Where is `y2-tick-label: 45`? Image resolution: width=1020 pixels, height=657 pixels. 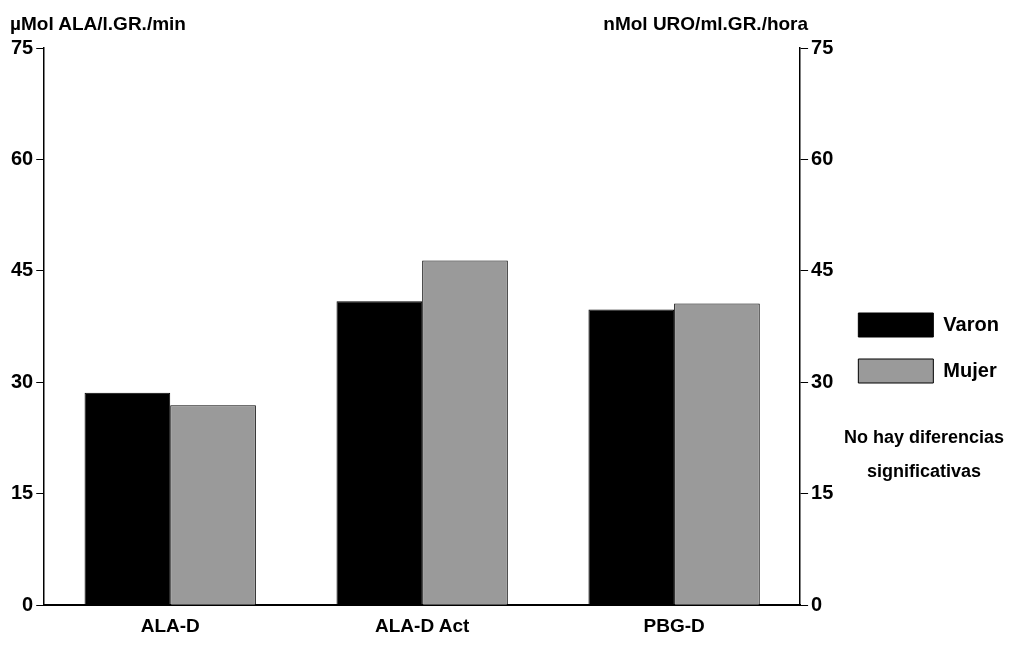
y2-tick-label: 45 is located at coordinates (822, 269).